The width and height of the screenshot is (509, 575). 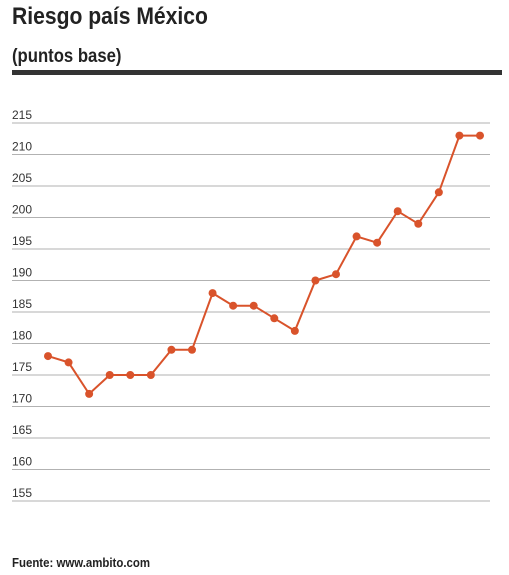 What do you see at coordinates (257, 72) in the screenshot?
I see `header-rule` at bounding box center [257, 72].